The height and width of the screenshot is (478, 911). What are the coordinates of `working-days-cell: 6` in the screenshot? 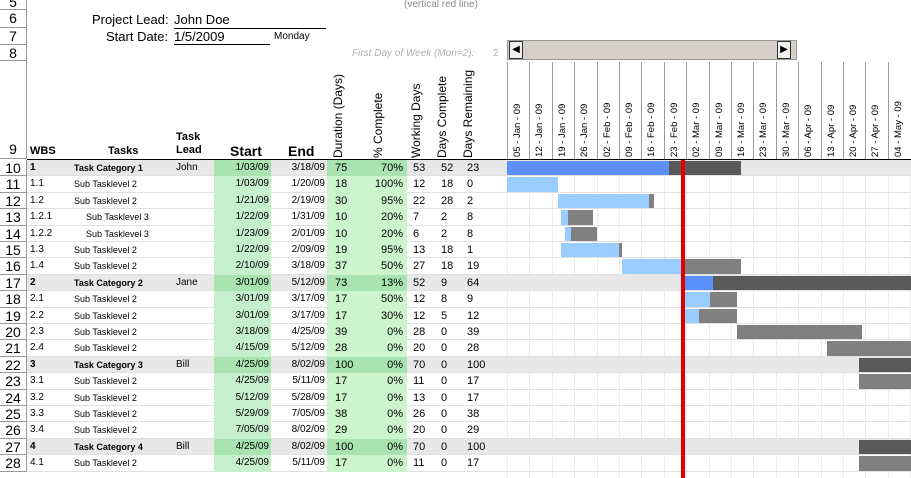 It's located at (416, 233).